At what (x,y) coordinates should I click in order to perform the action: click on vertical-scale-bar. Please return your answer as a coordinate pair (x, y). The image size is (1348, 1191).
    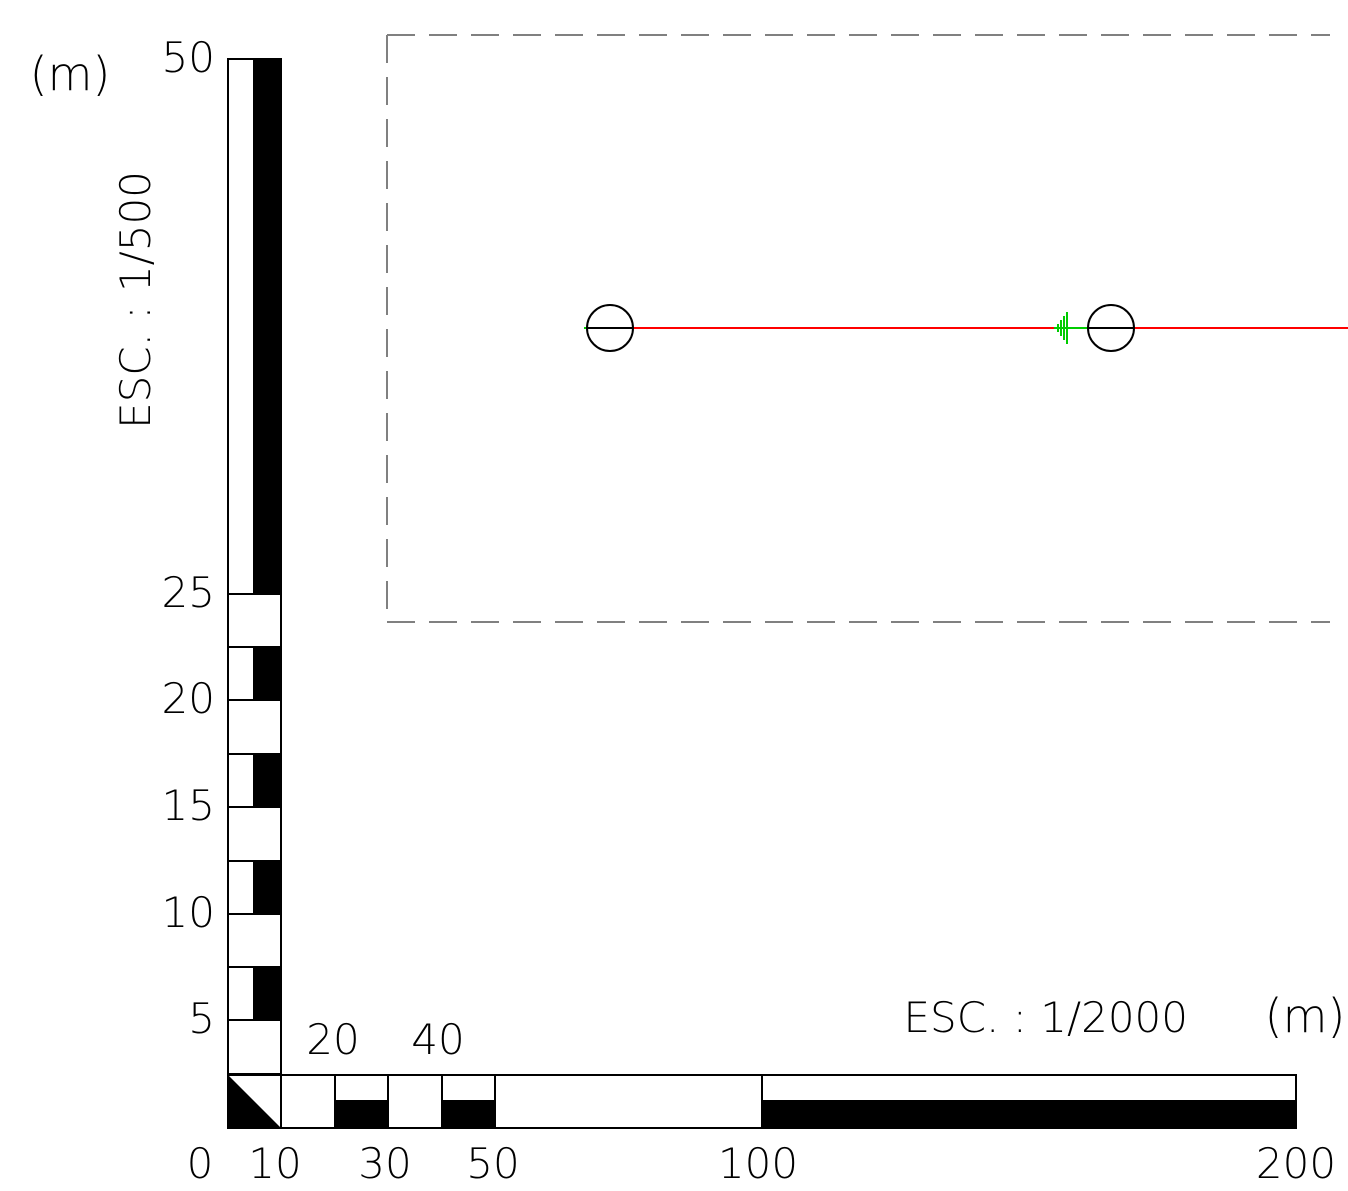
    Looking at the image, I should click on (254, 566).